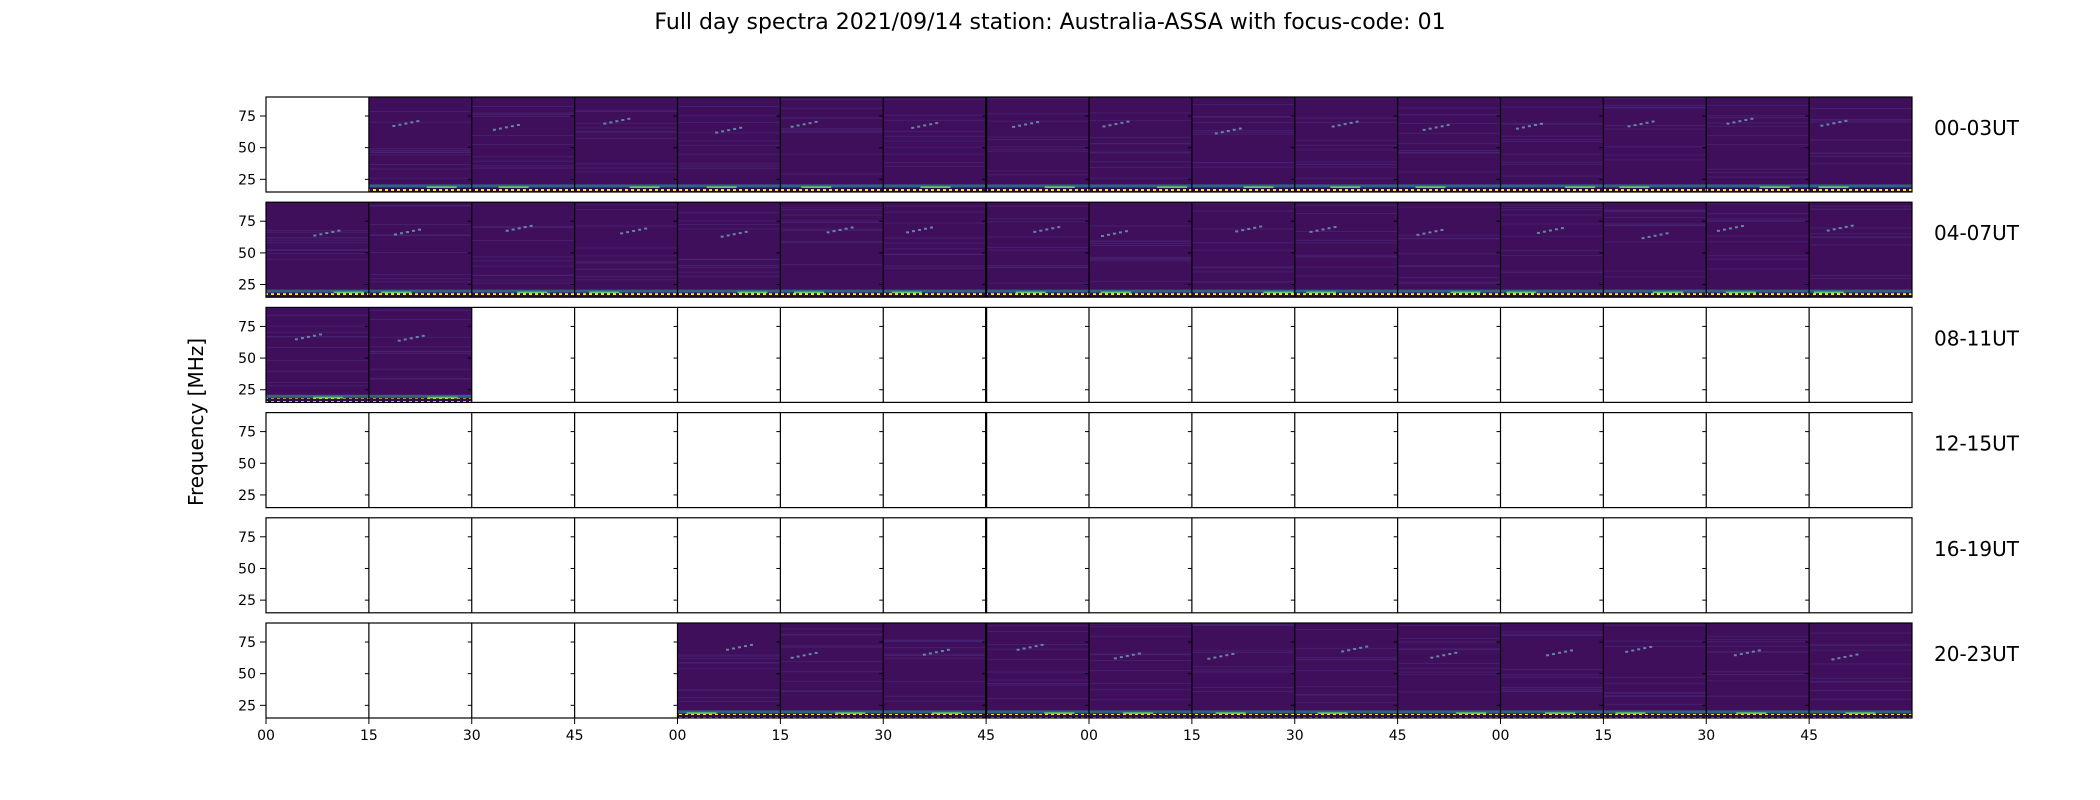 The height and width of the screenshot is (800, 2100). What do you see at coordinates (1977, 444) in the screenshot?
I see `row-label: 12-15UT` at bounding box center [1977, 444].